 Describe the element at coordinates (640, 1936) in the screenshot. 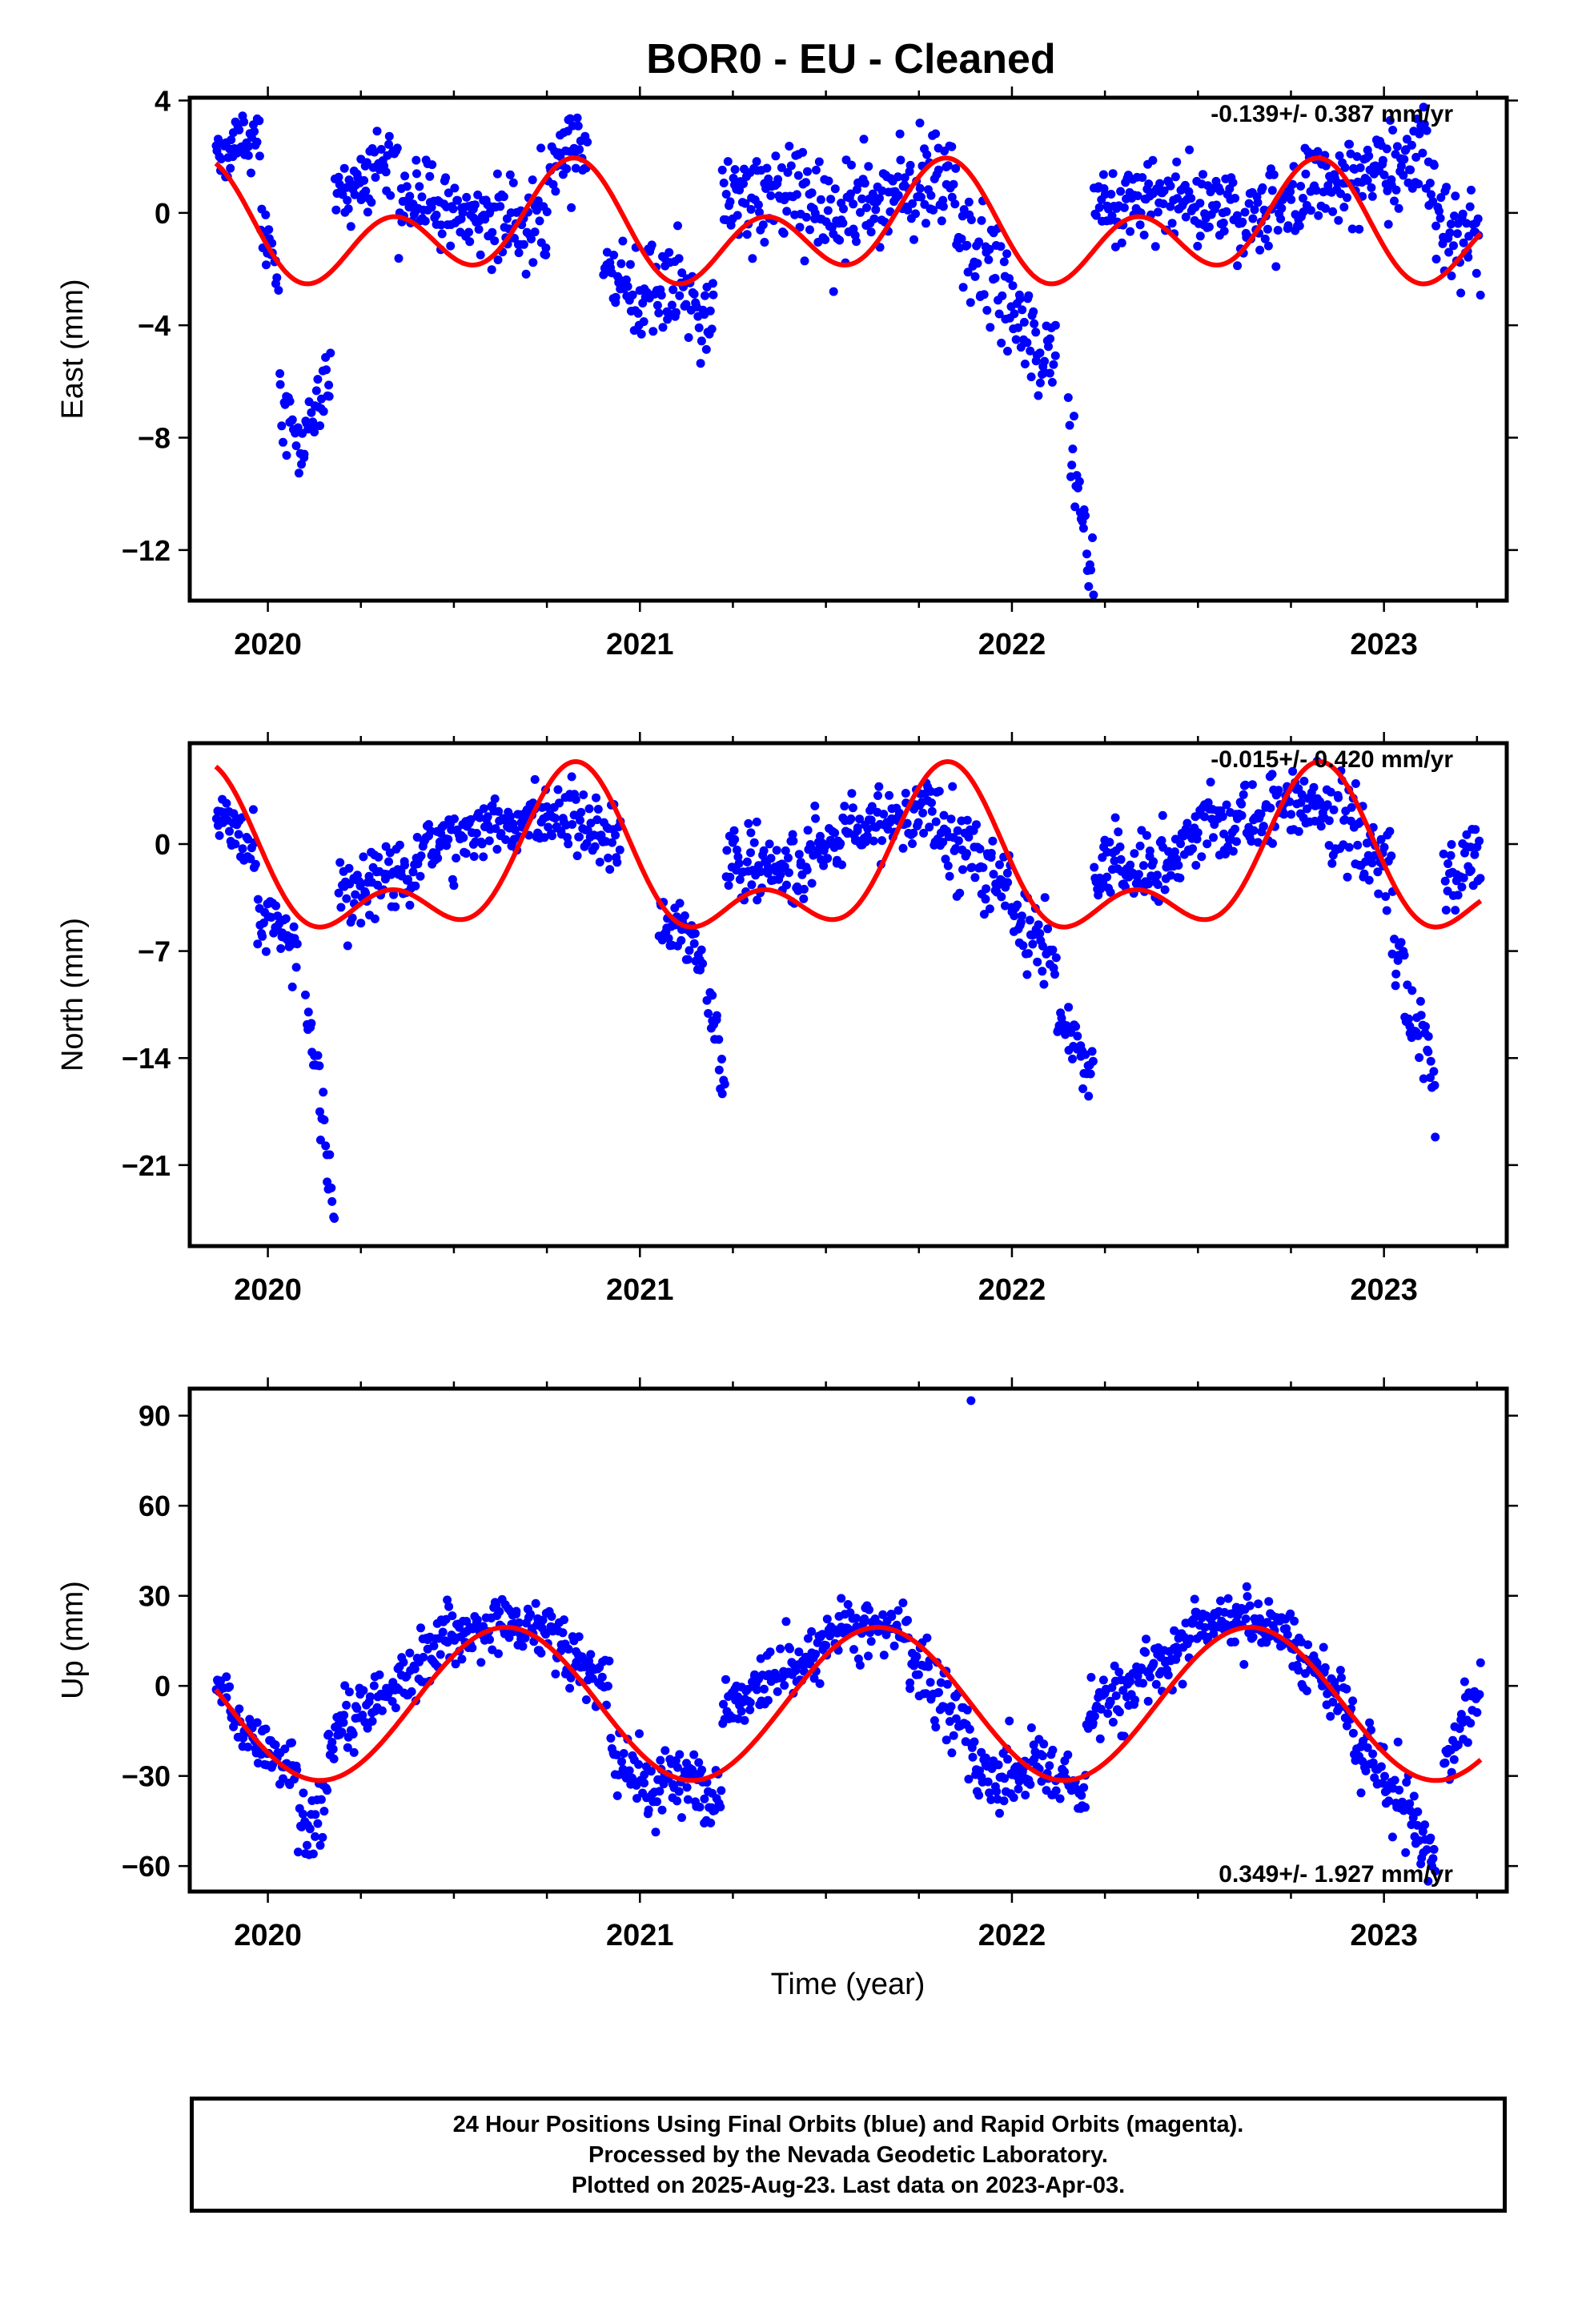

I see `up-xtick-label: 2021` at that location.